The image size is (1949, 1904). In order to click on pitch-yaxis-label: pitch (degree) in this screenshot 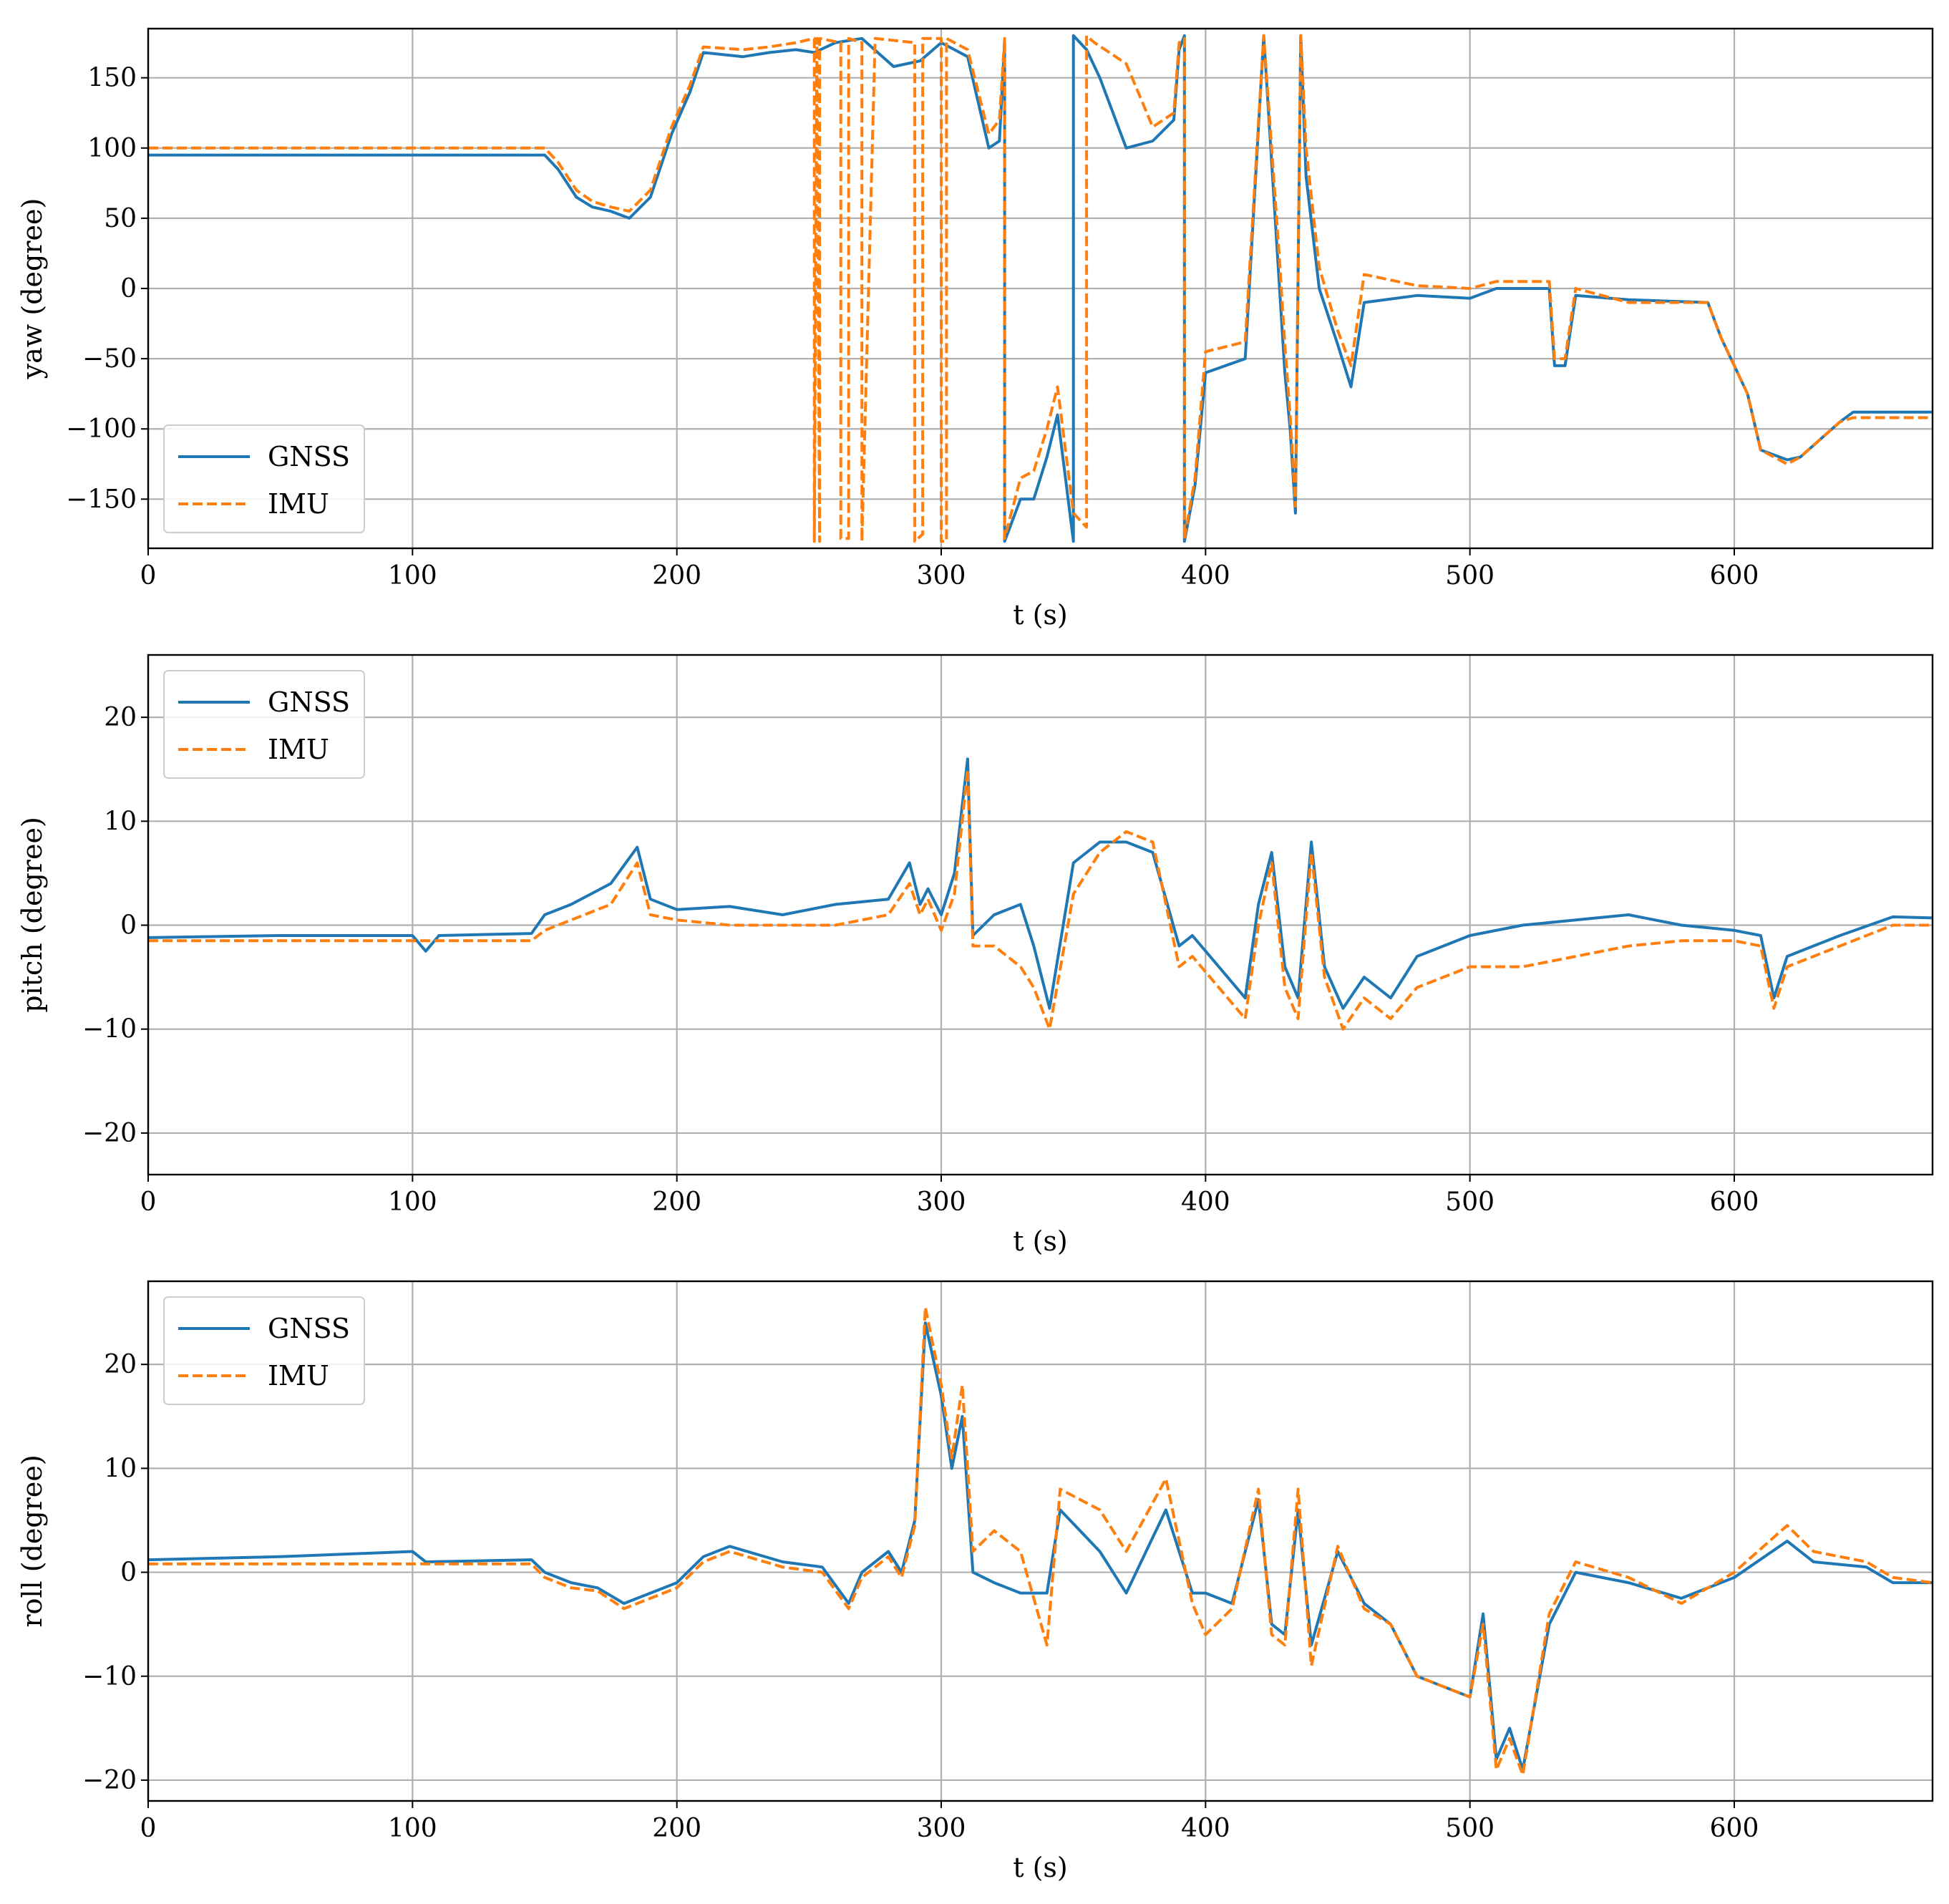, I will do `click(32, 915)`.